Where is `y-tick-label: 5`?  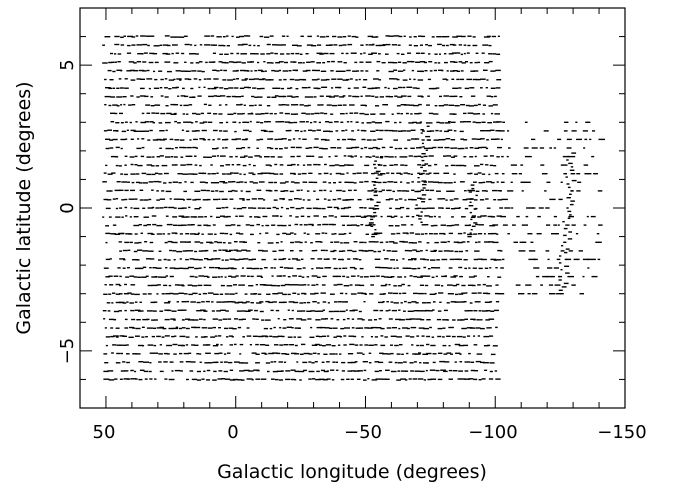
y-tick-label: 5 is located at coordinates (67, 64).